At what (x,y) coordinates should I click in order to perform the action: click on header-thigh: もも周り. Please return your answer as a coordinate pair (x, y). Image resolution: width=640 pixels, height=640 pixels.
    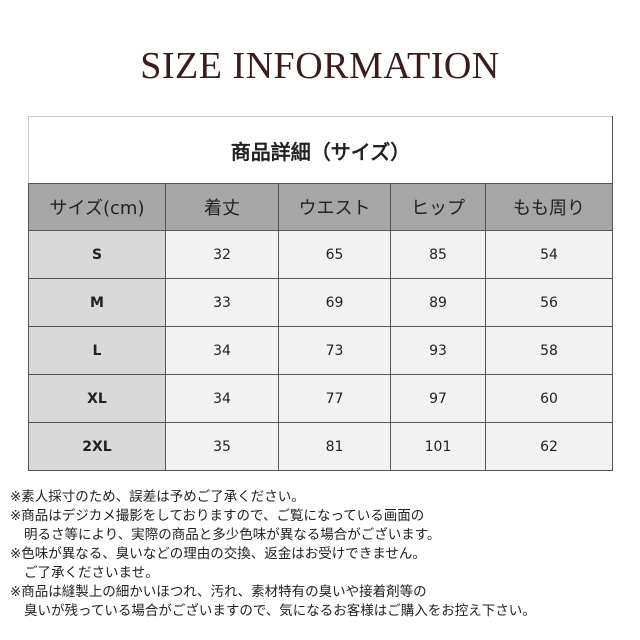
    Looking at the image, I should click on (549, 207).